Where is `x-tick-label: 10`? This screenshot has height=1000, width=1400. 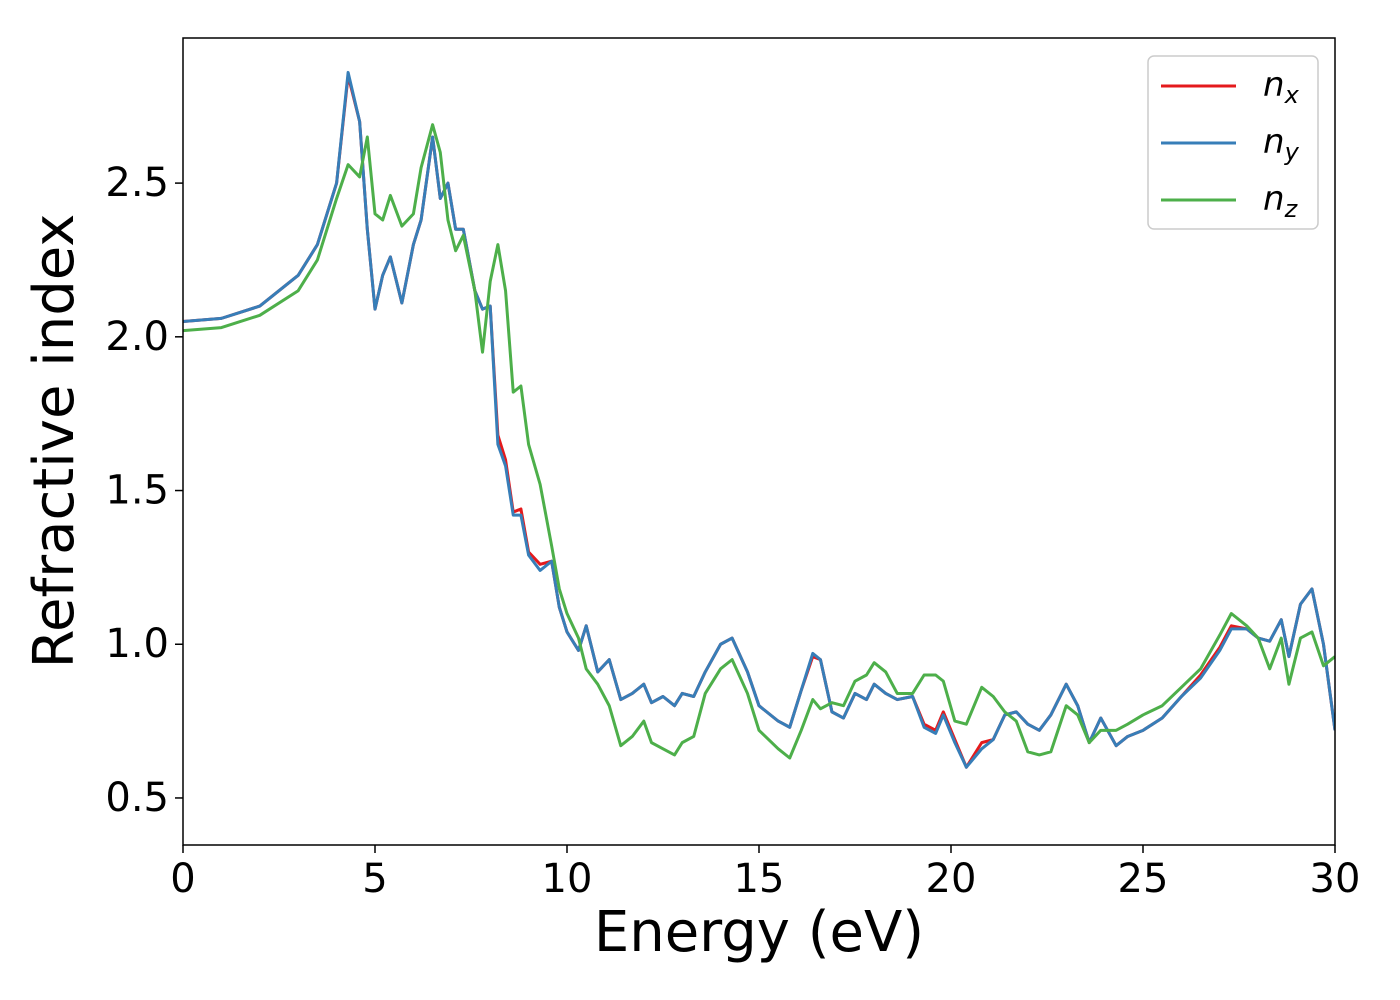 x-tick-label: 10 is located at coordinates (567, 879).